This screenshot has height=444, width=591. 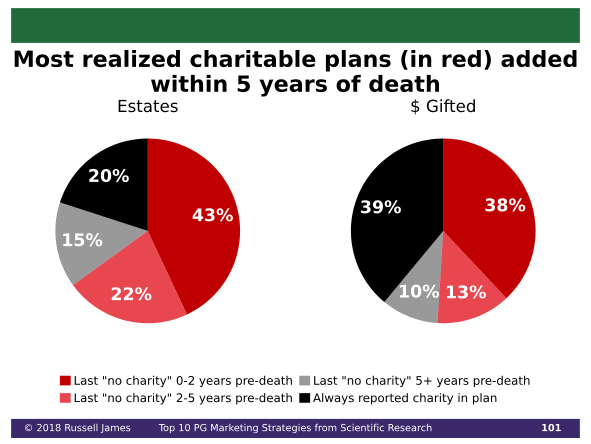 What do you see at coordinates (295, 429) in the screenshot?
I see `text: Top 10 PG Marketing Strategies from Scientific Research` at bounding box center [295, 429].